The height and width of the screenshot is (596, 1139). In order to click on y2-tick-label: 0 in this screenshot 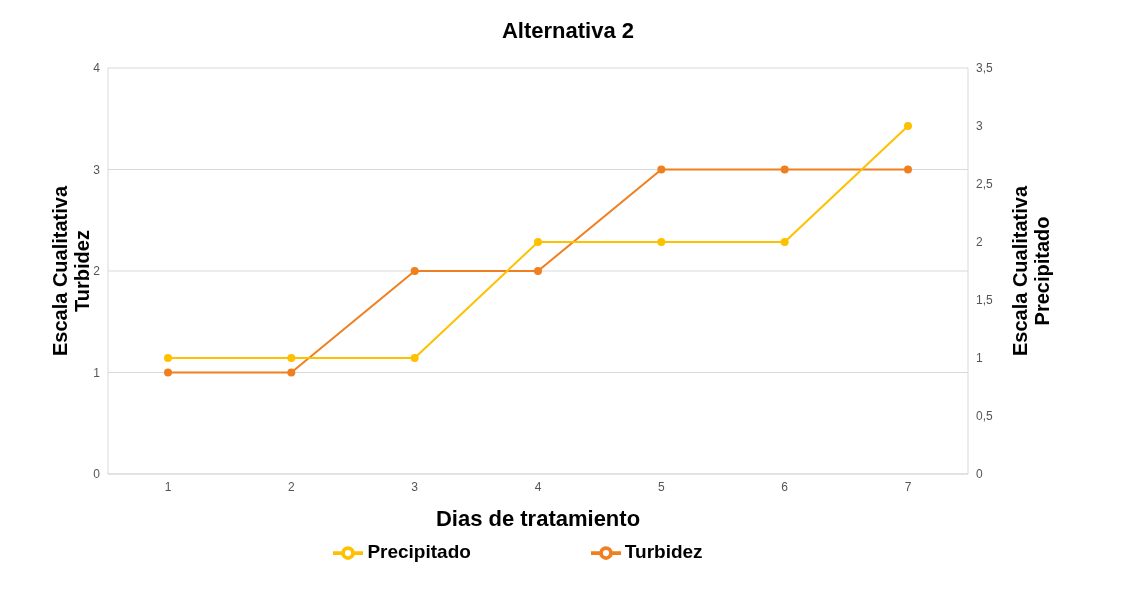, I will do `click(979, 474)`.